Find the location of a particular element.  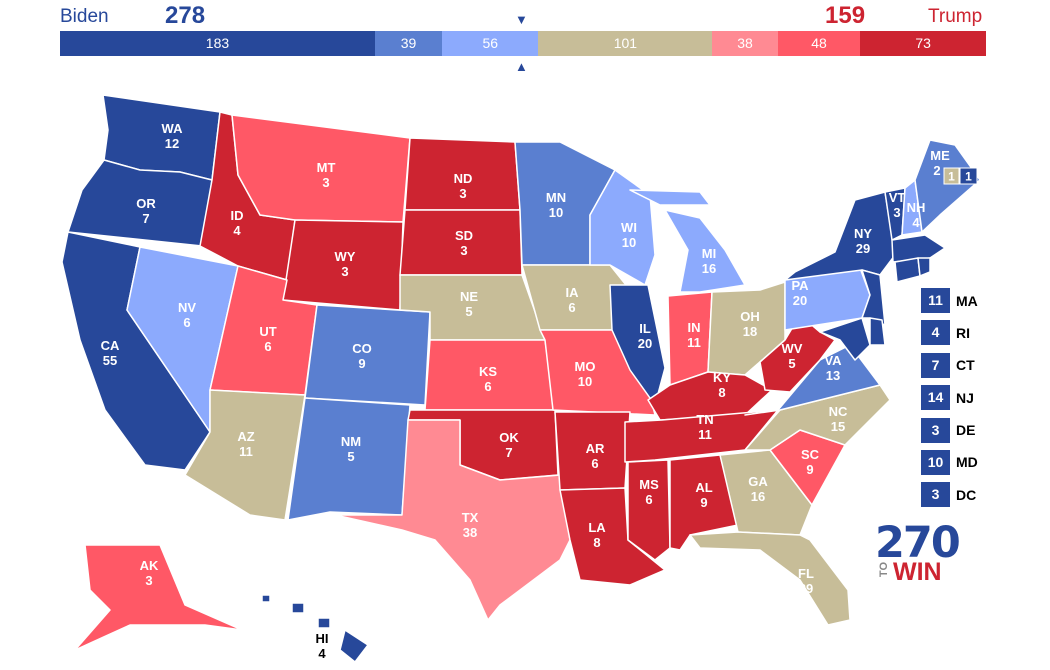

small-state-ev: 14 is located at coordinates (935, 398).